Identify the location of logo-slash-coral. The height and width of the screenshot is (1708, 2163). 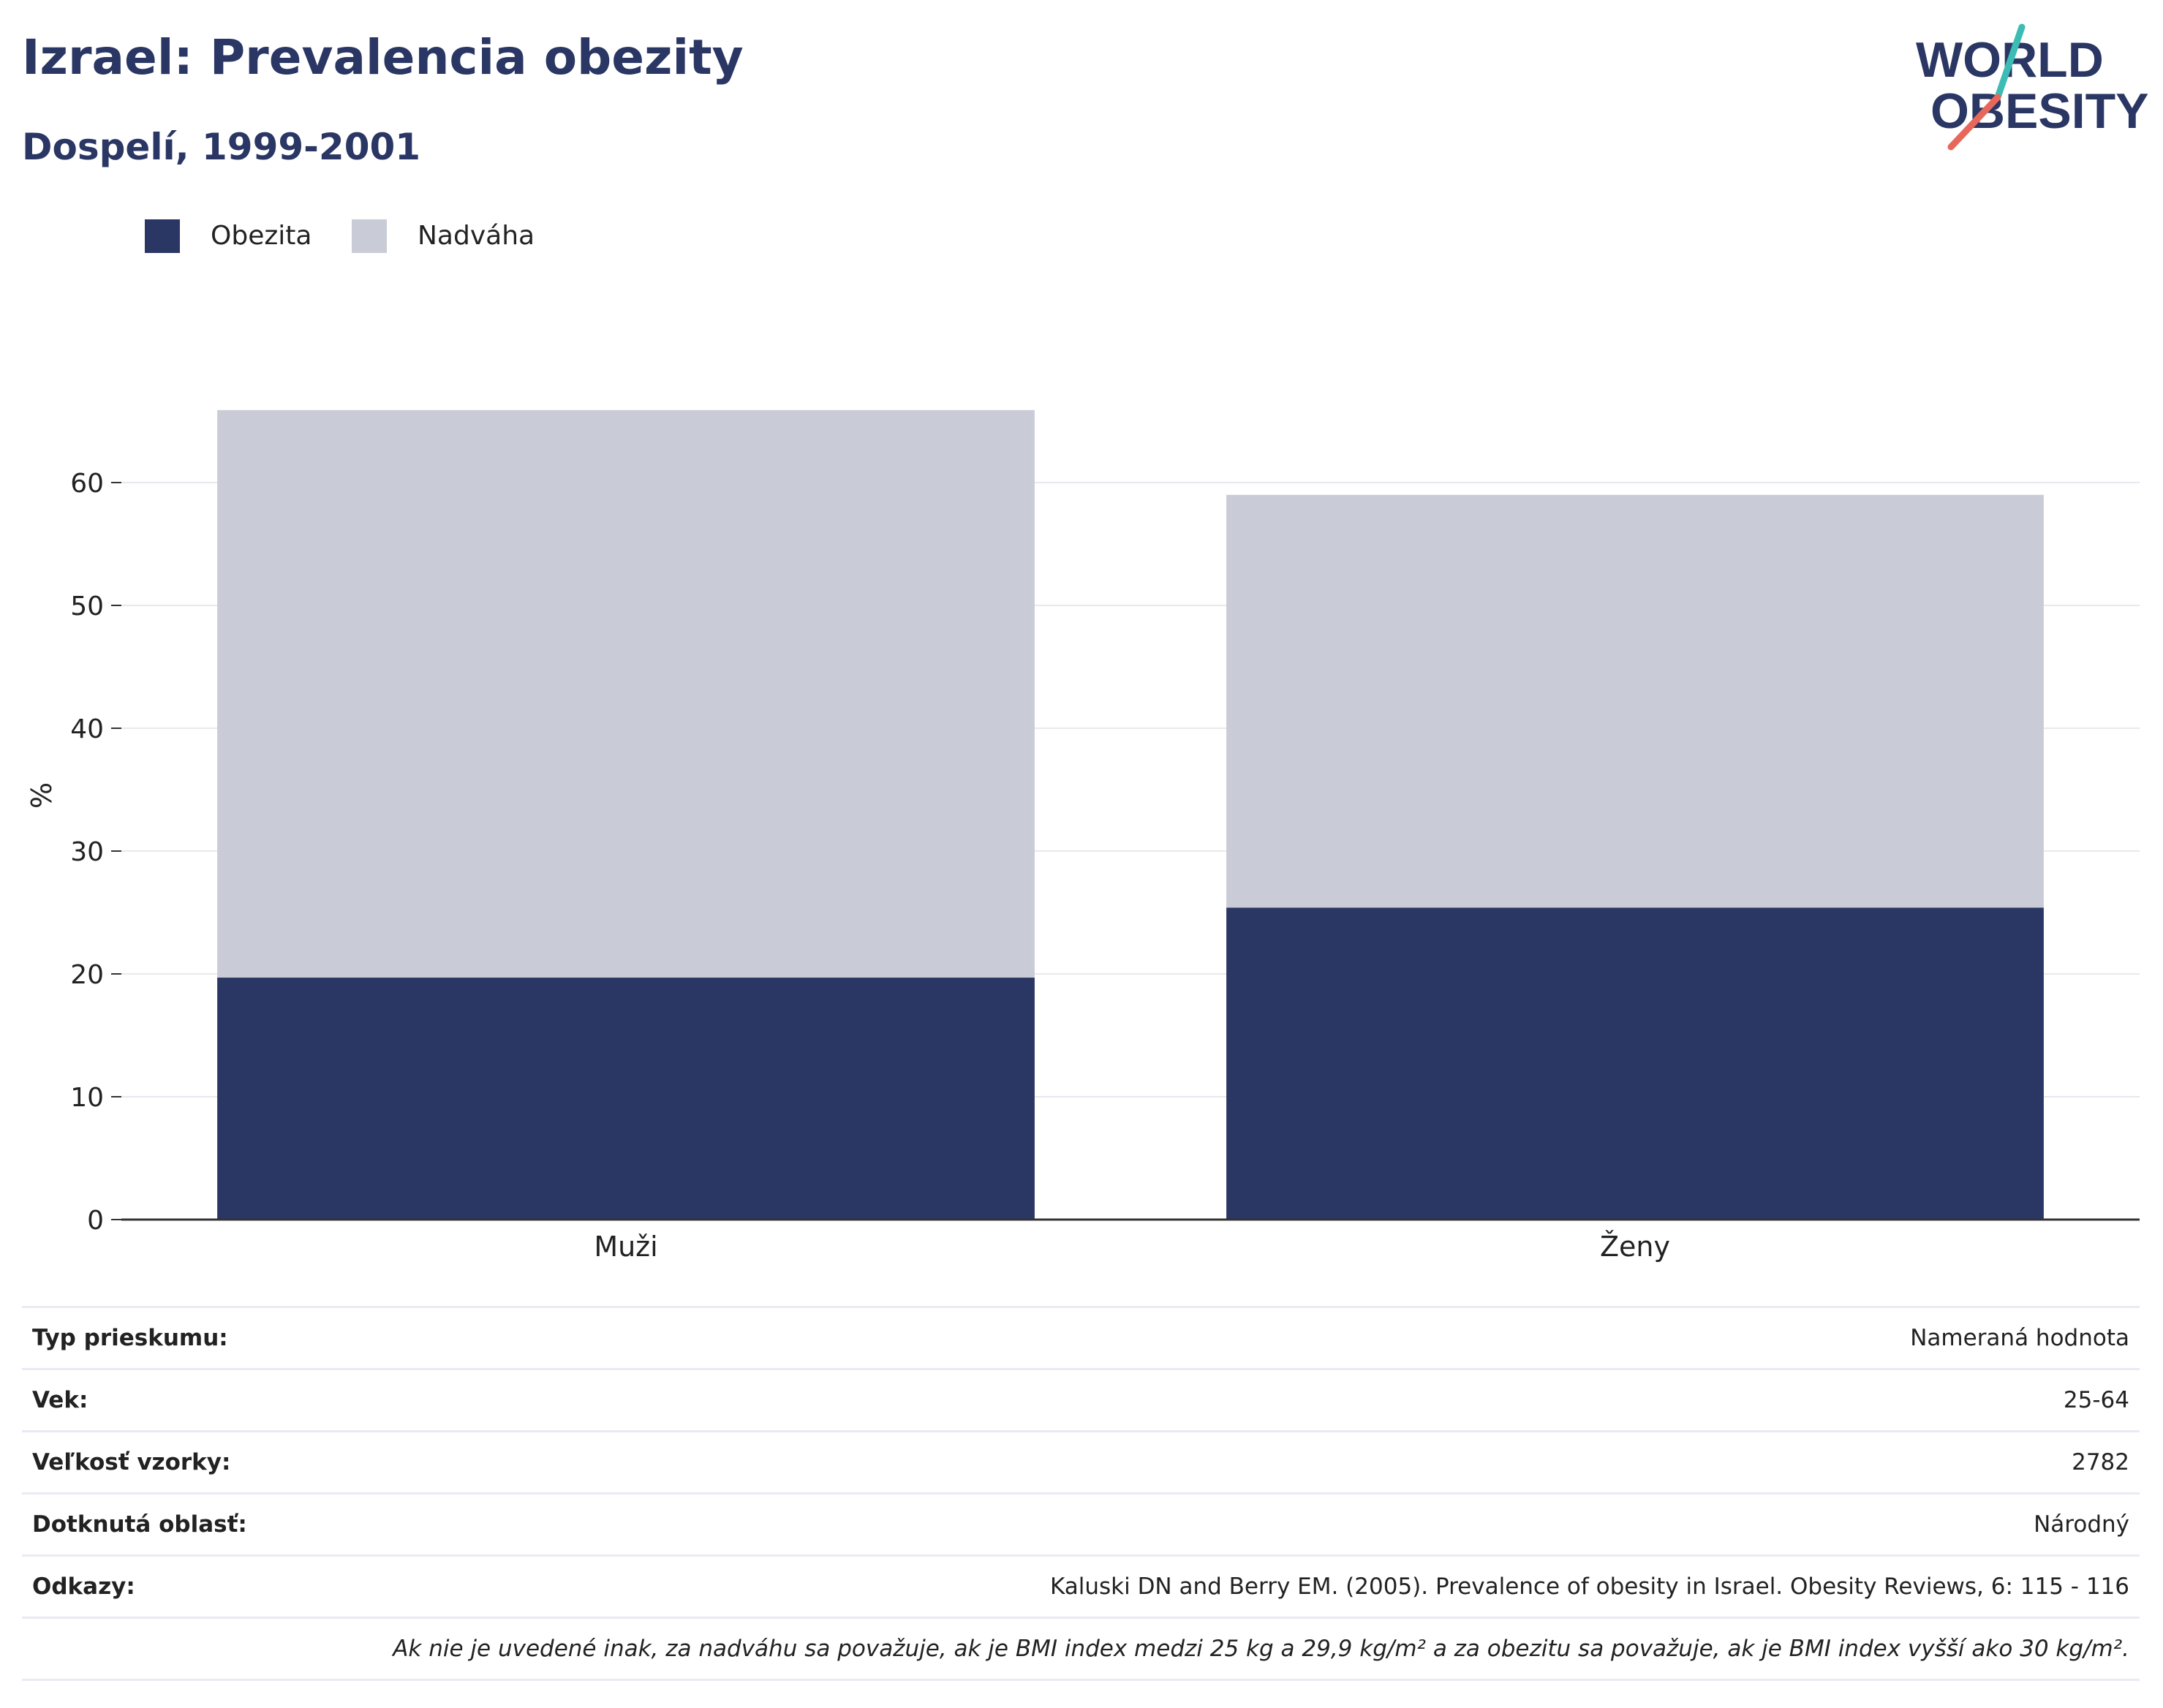
(1974, 122).